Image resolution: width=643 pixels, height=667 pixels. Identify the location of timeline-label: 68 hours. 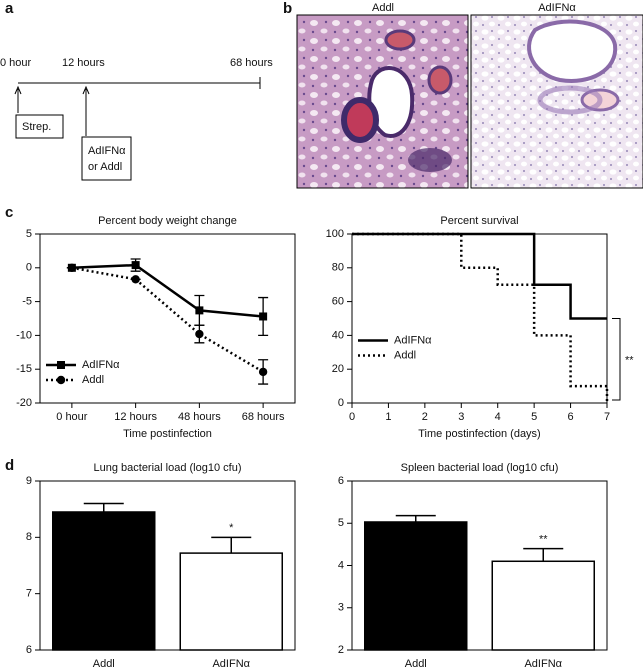
(251, 63).